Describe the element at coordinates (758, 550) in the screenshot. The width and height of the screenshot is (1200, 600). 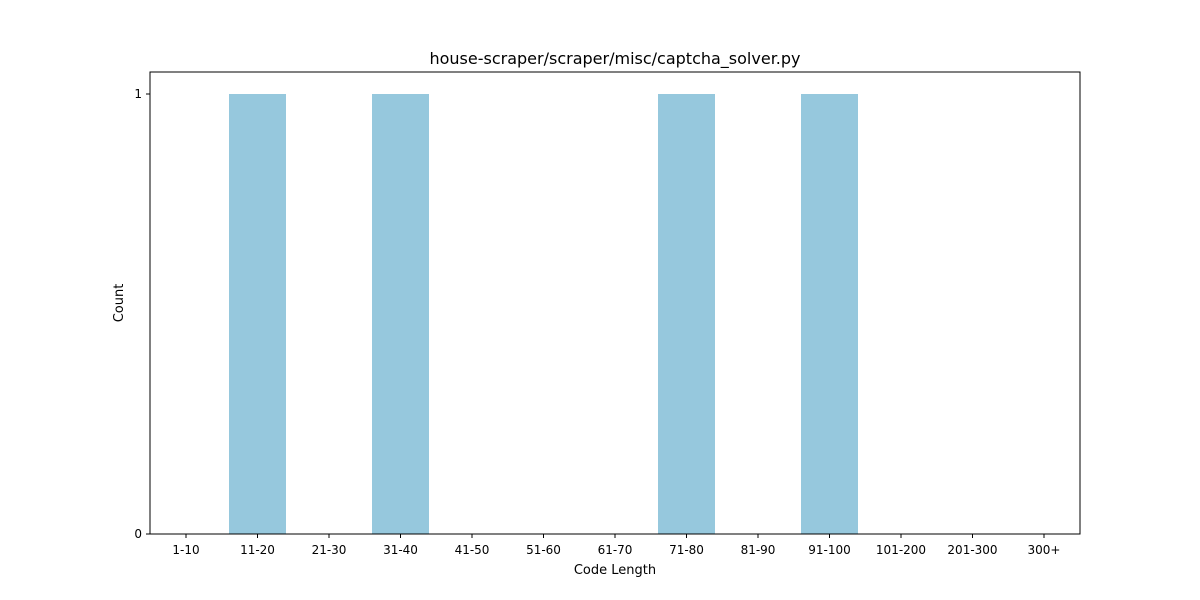
I see `x-tick-label: 81-90` at that location.